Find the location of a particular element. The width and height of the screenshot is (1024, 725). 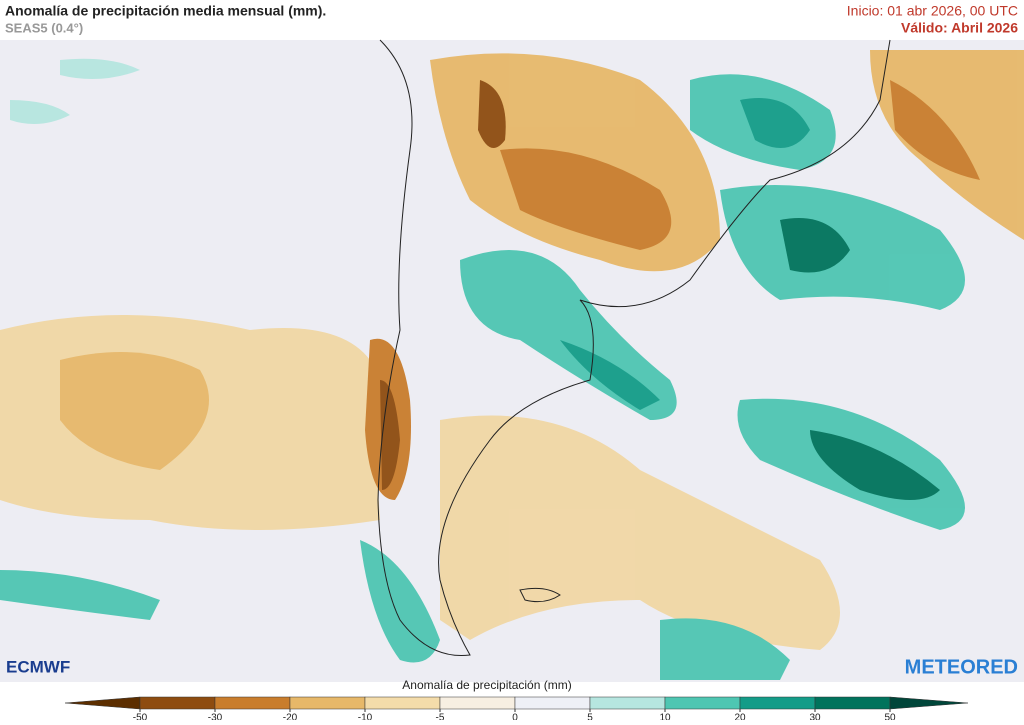

colorbar-extend-high is located at coordinates (929, 703).